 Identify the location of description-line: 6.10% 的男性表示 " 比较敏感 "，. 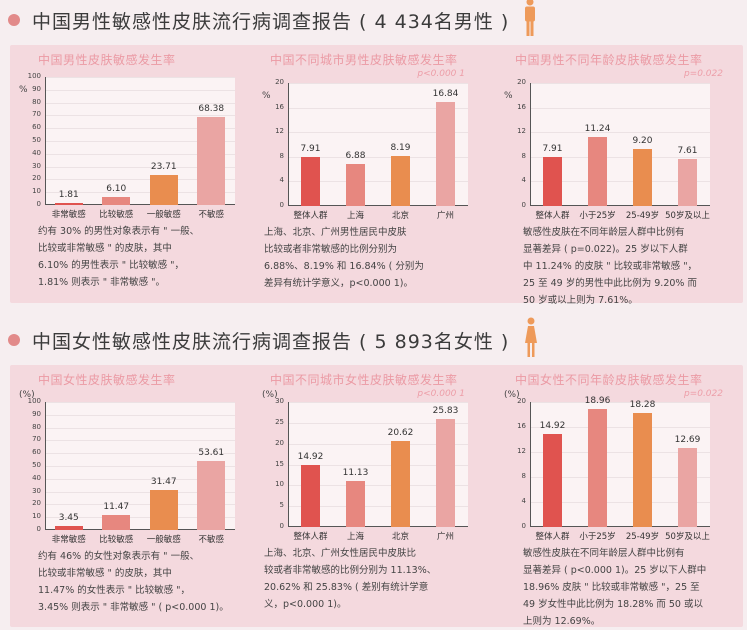
(111, 265).